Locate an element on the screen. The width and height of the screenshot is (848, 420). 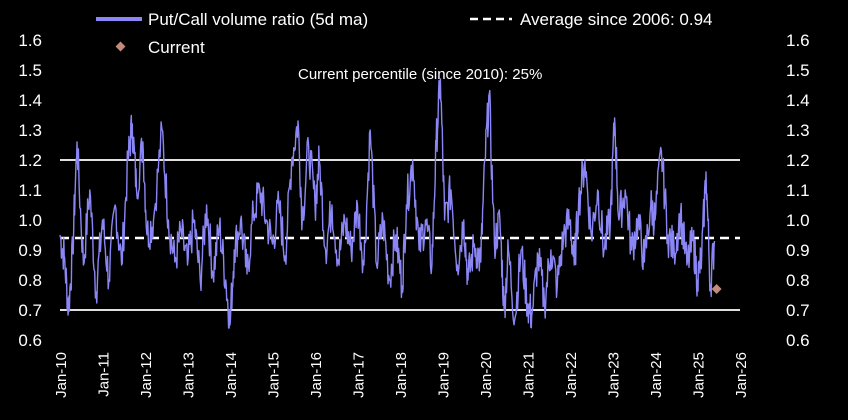
x-tick-label: Jan-14 is located at coordinates (231, 375).